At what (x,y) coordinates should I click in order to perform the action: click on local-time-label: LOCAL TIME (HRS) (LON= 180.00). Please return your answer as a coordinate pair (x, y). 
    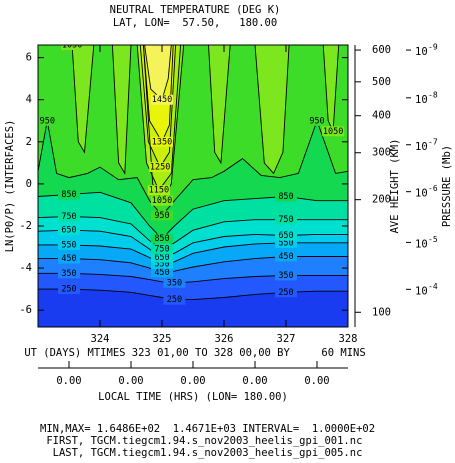
    Looking at the image, I should click on (193, 397).